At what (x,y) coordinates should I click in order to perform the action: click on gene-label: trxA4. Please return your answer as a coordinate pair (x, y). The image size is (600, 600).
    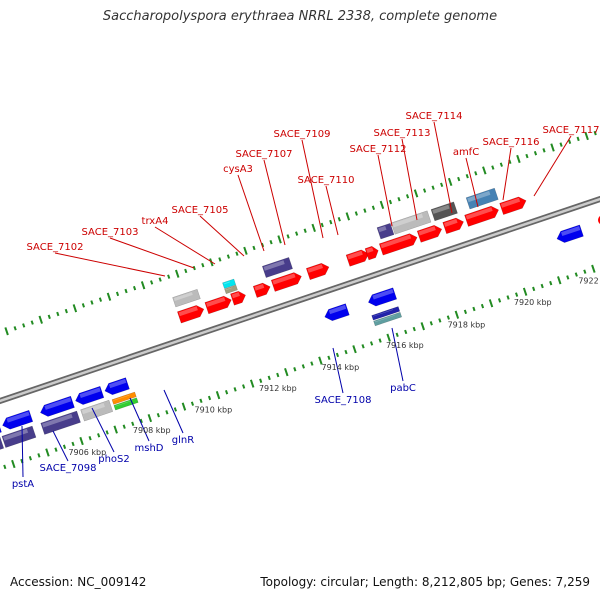
    Looking at the image, I should click on (155, 221).